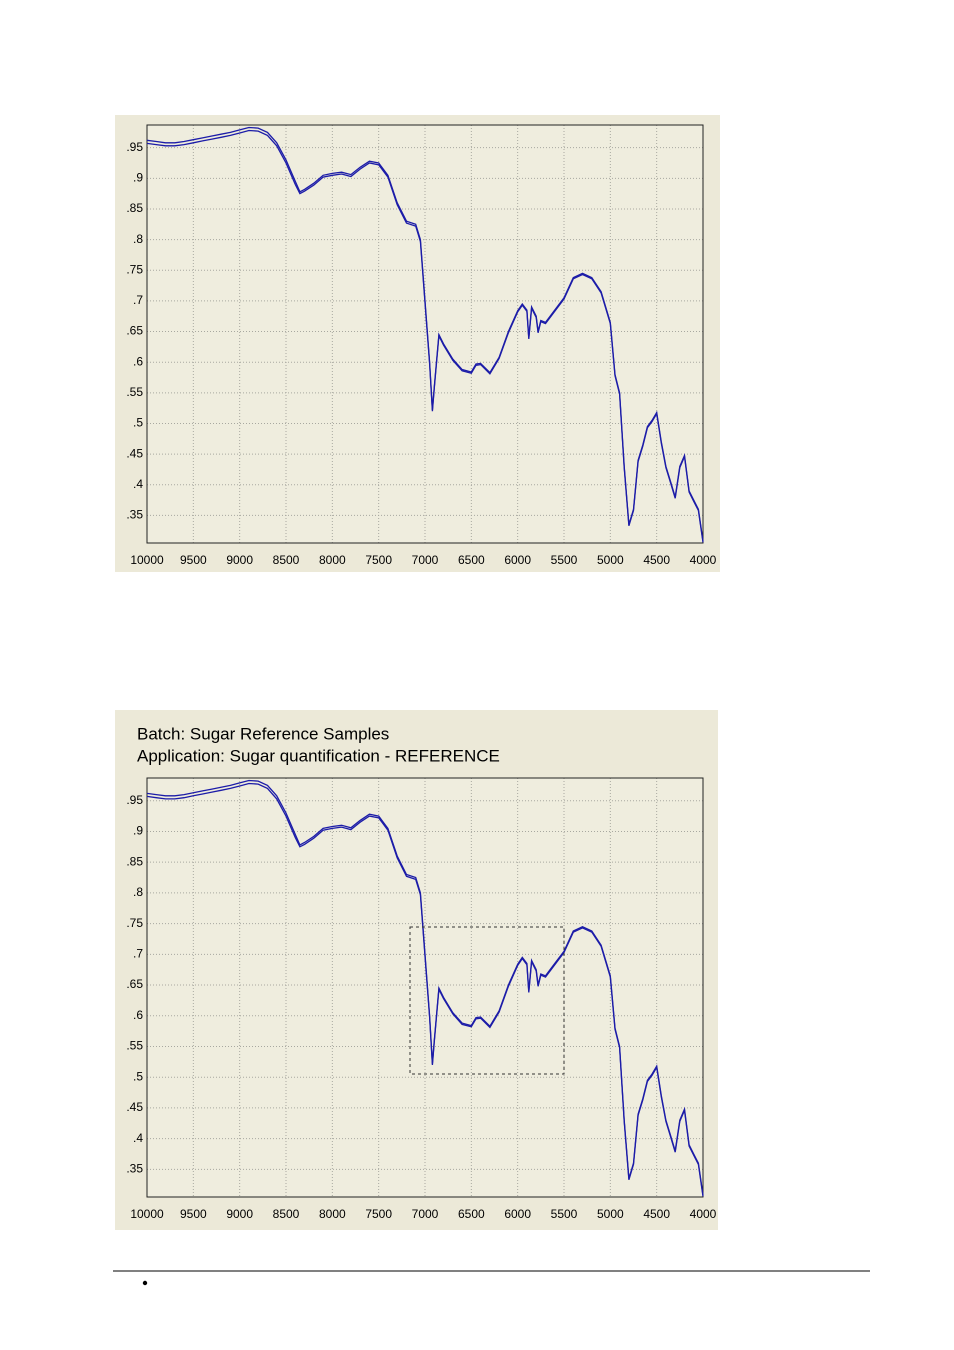  What do you see at coordinates (487, 1000) in the screenshot?
I see `zoom-selection` at bounding box center [487, 1000].